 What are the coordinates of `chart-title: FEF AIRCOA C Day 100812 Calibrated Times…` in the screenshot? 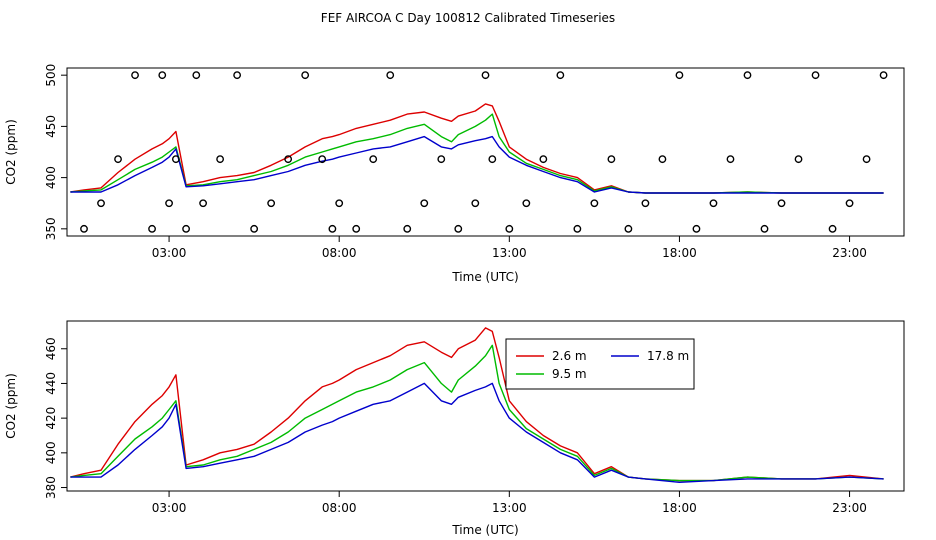 It's located at (468, 18).